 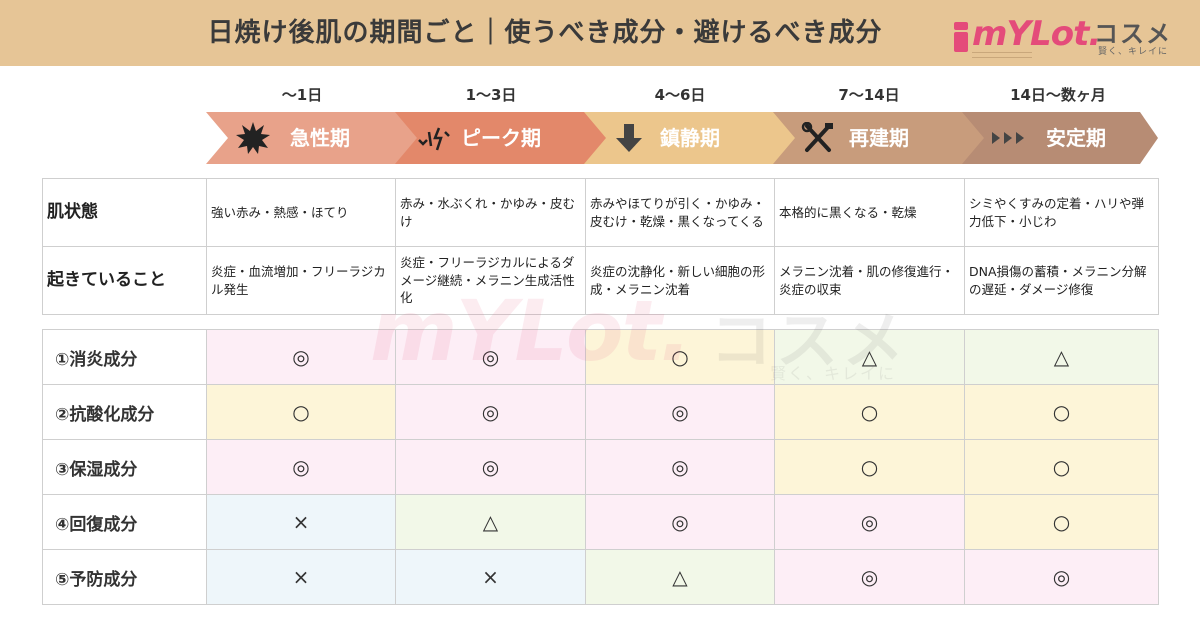 I want to click on row-header: 肌状態, so click(x=124, y=212).